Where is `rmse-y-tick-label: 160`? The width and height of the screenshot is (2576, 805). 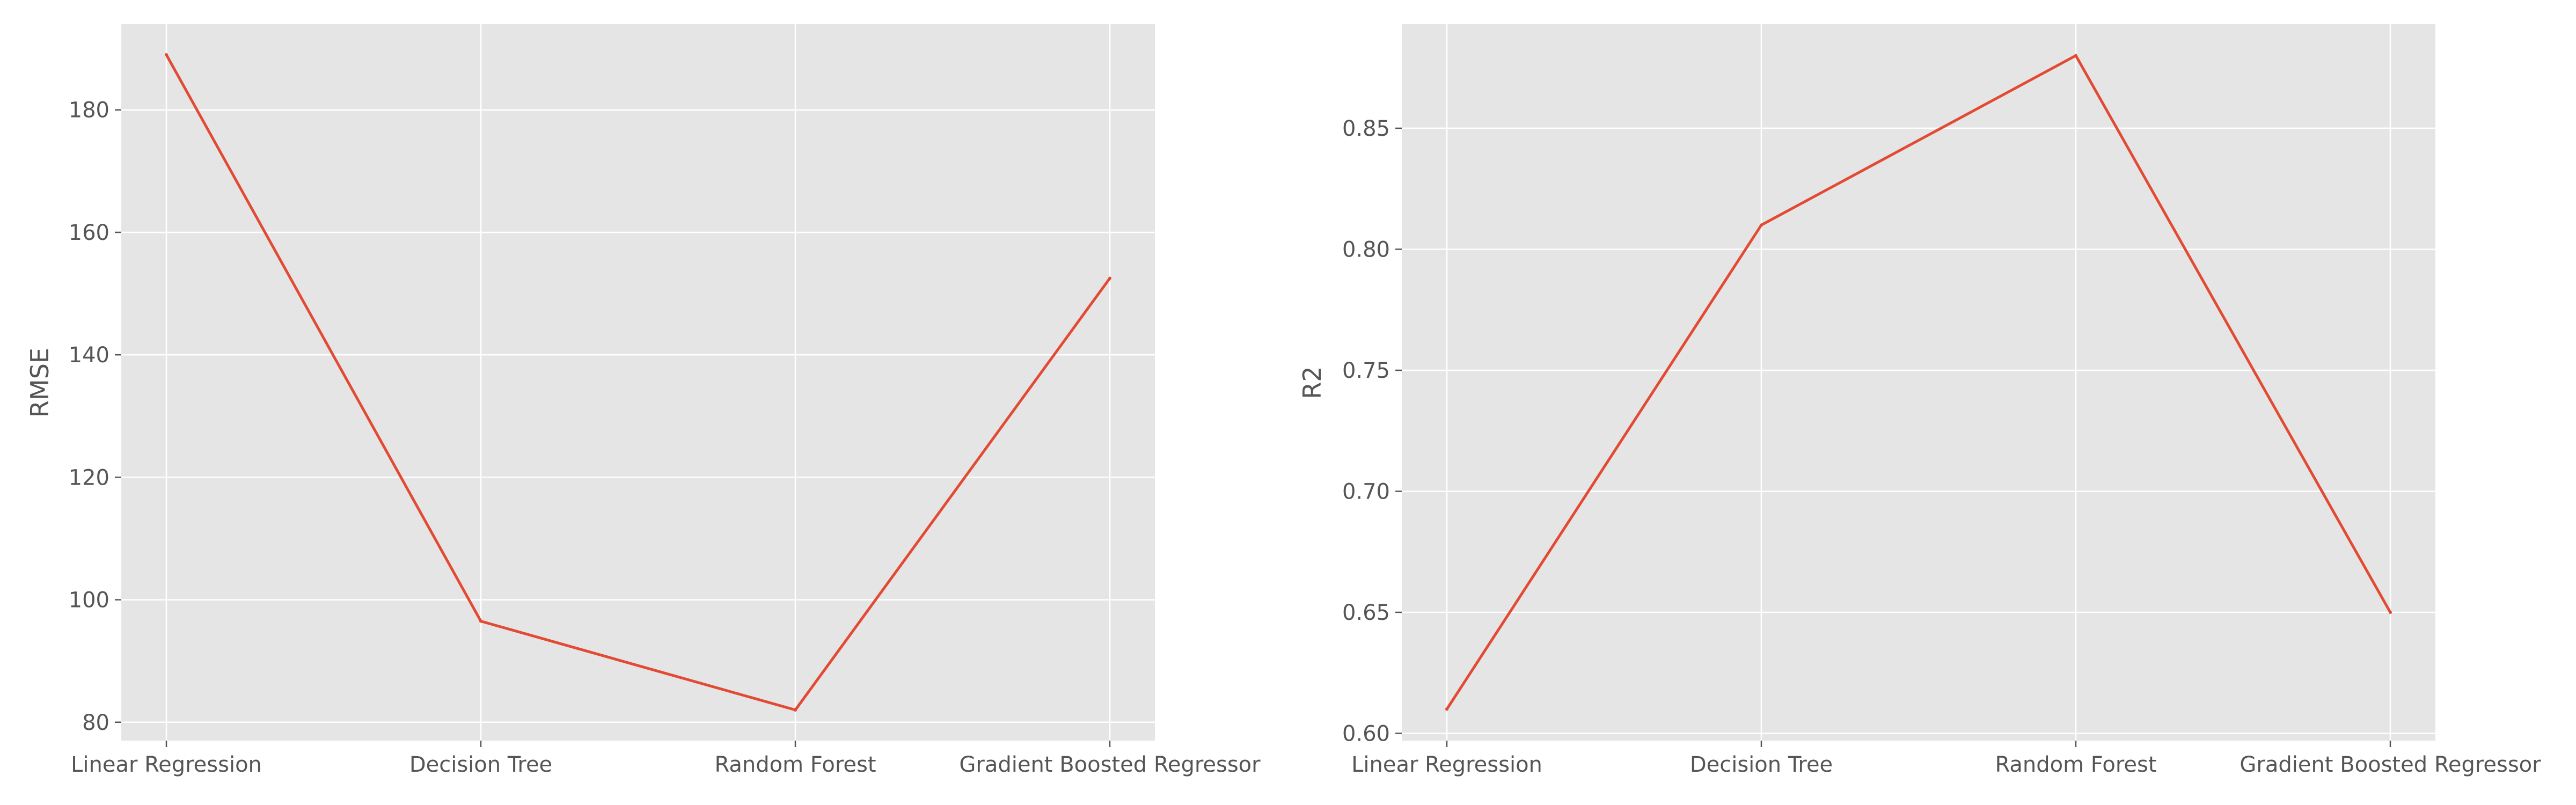 rmse-y-tick-label: 160 is located at coordinates (89, 233).